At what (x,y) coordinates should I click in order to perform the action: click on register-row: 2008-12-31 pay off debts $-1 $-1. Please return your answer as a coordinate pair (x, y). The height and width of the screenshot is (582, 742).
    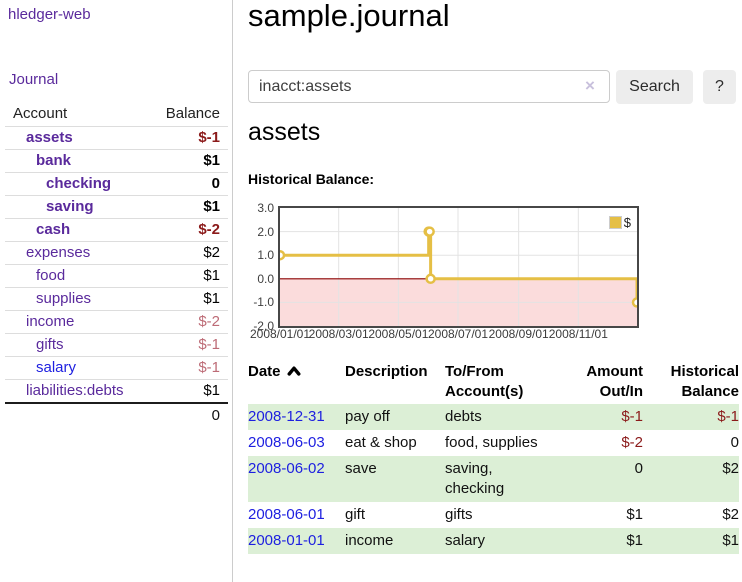
    Looking at the image, I should click on (493, 417).